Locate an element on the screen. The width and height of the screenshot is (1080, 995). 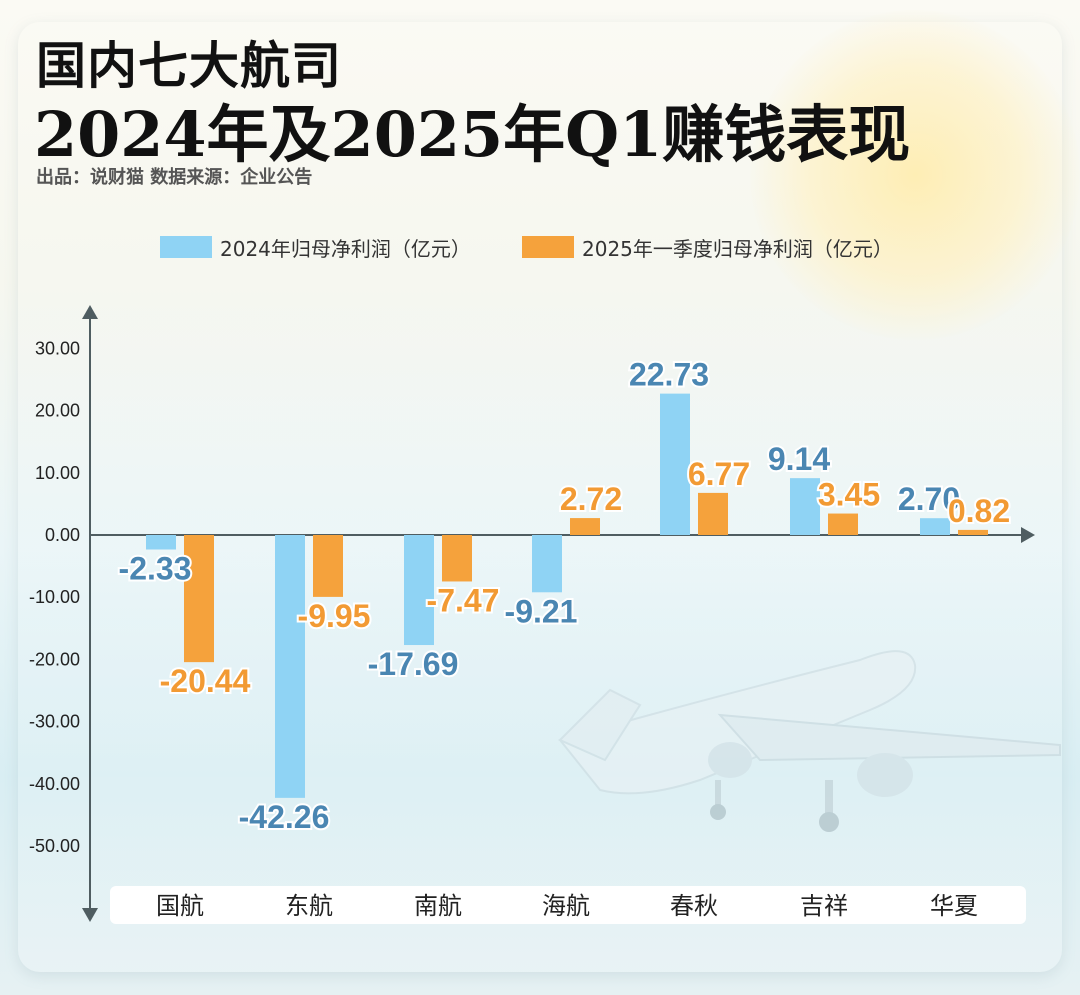
data-label-2024: -9.21 is located at coordinates (541, 611).